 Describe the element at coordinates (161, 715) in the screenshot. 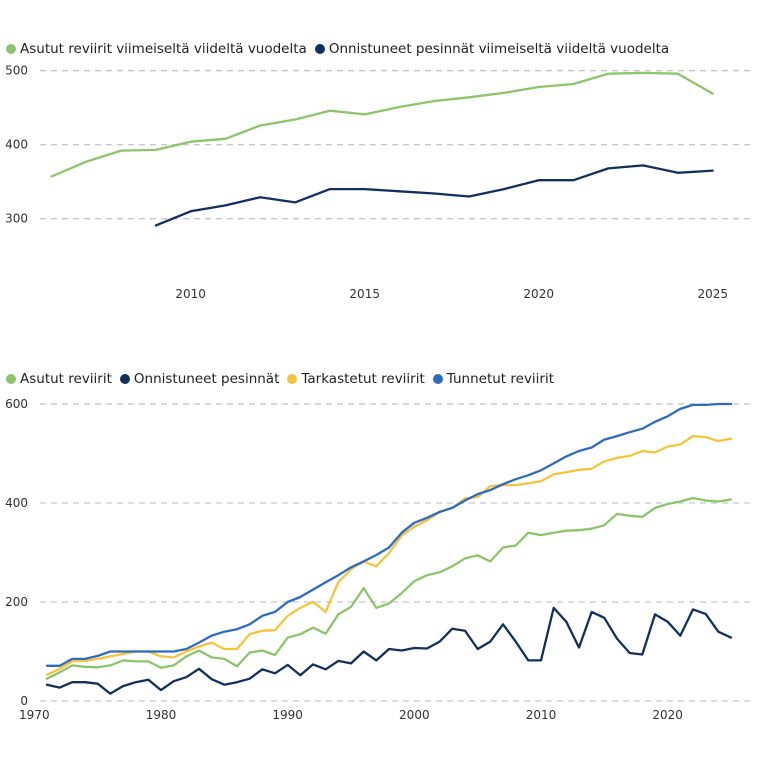

I see `x-tick-label: 1980` at that location.